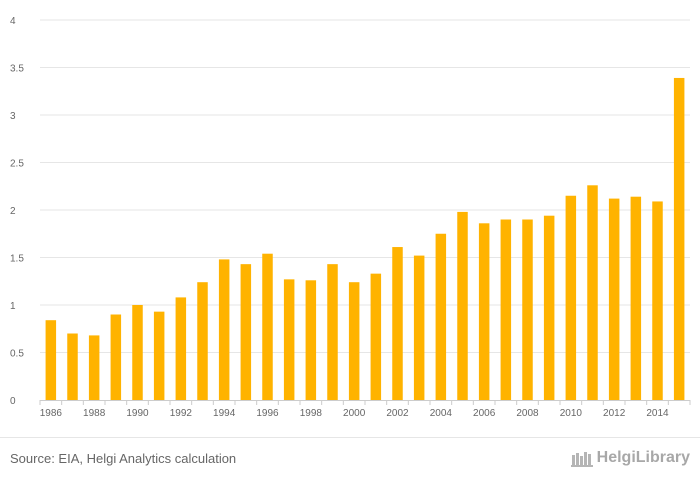 This screenshot has height=483, width=700. What do you see at coordinates (643, 457) in the screenshot?
I see `brand-name: HelgiLibrary` at bounding box center [643, 457].